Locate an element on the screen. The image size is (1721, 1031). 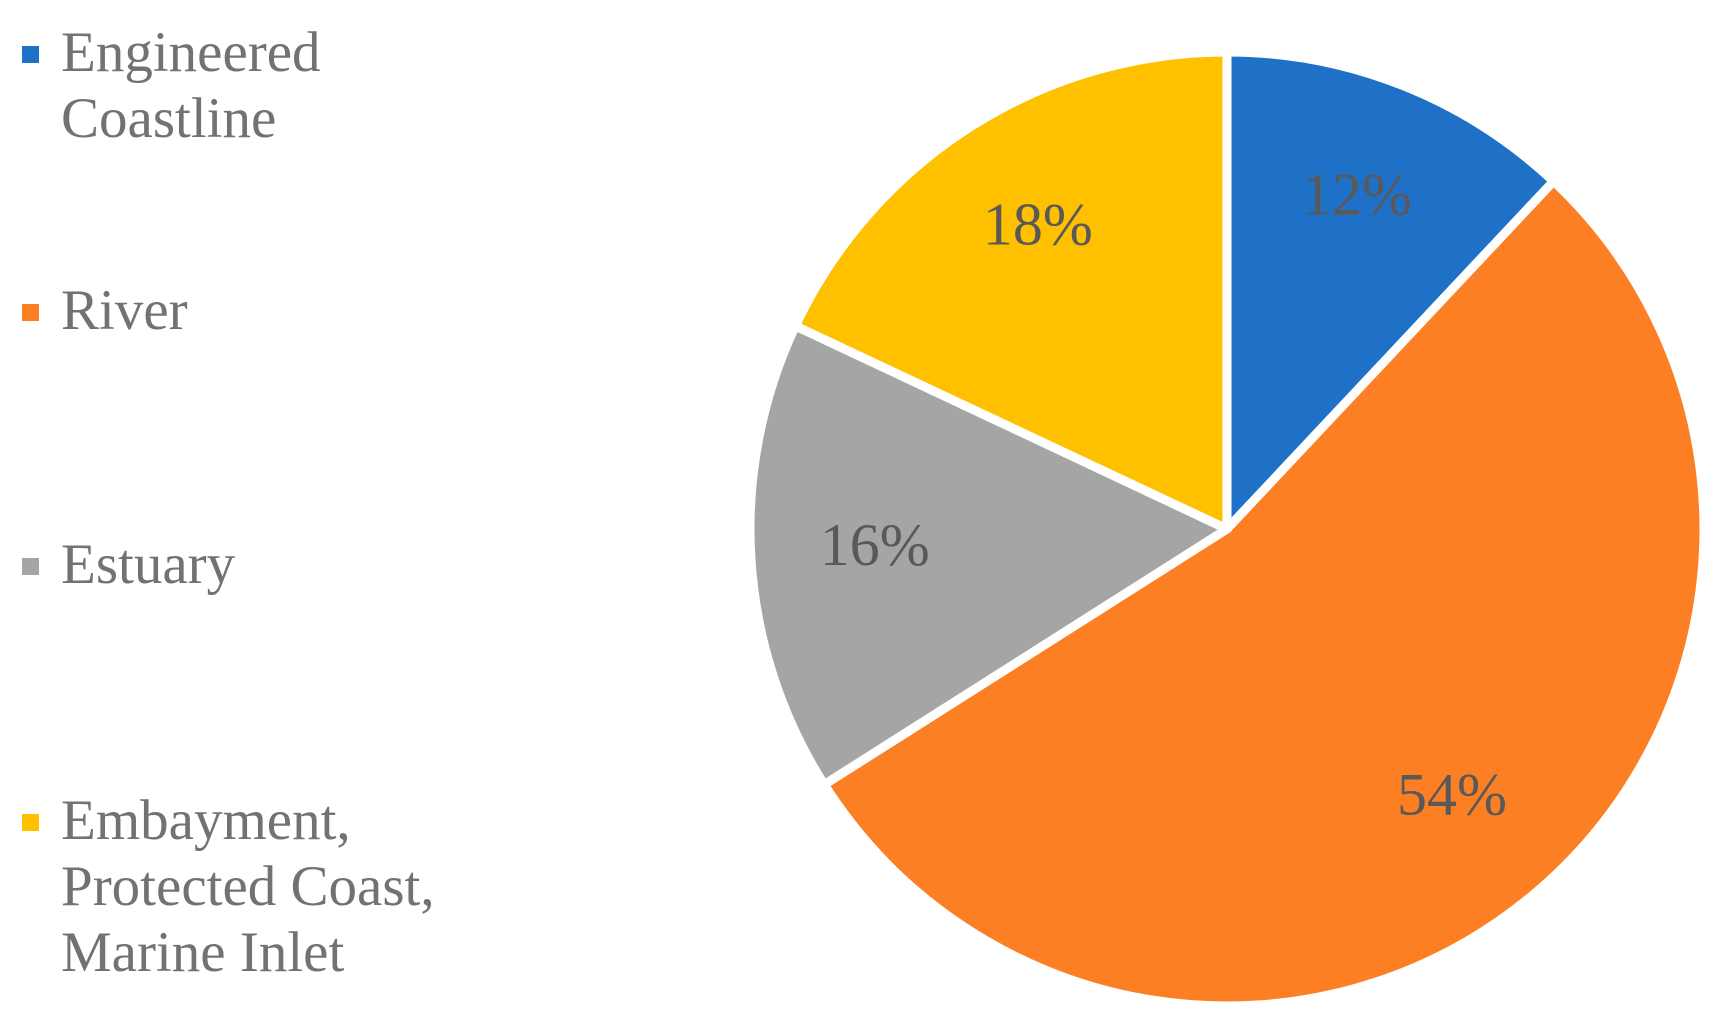
legend-item: Engineered Coastline is located at coordinates (282, 86).